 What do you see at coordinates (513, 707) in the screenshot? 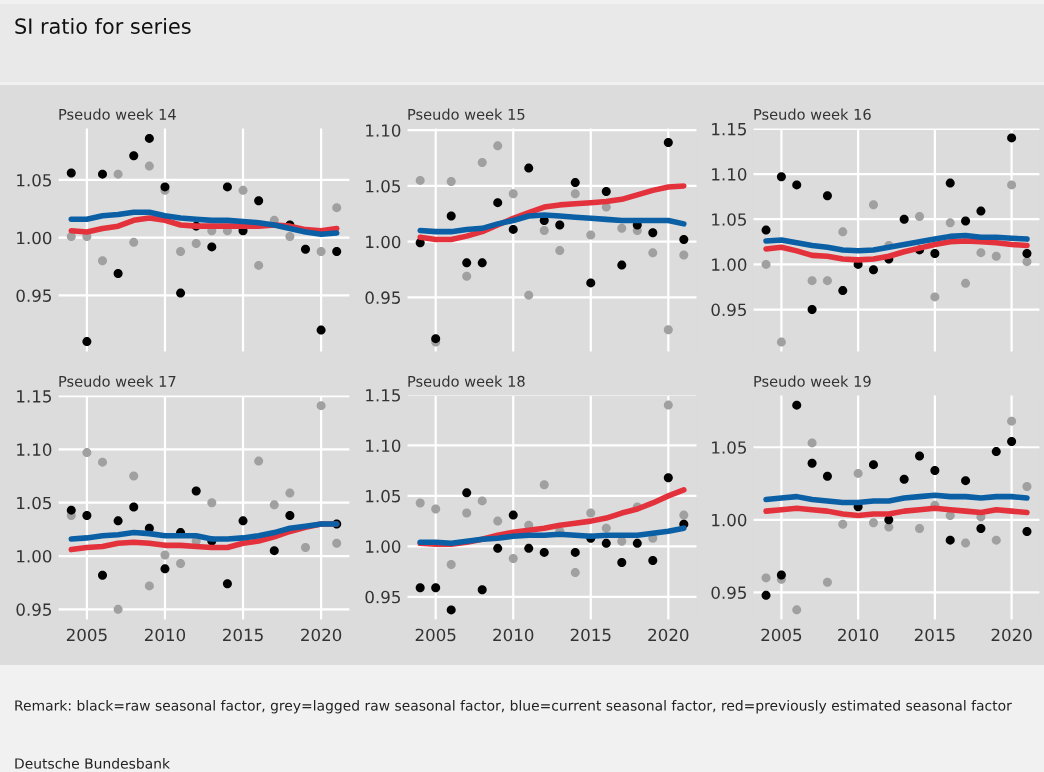
I see `text: Remark: black=raw seasonal factor, grey=lagged raw seasonal factor, blue=current seasonal factor, red=previously estimated seasonal factor` at bounding box center [513, 707].